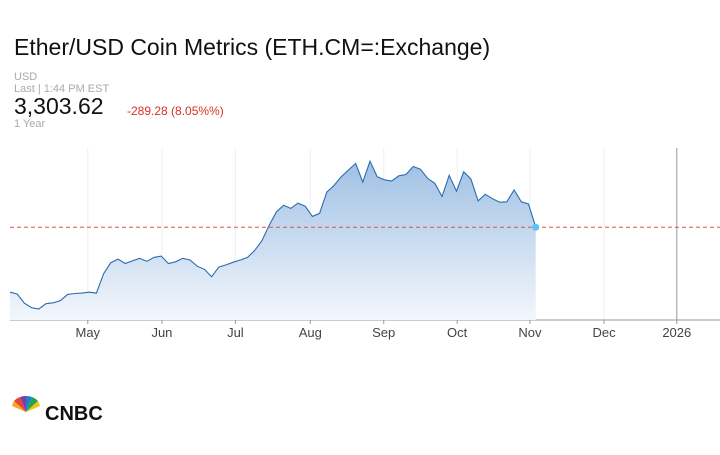 This screenshot has height=455, width=720. Describe the element at coordinates (59, 106) in the screenshot. I see `price: 3,303.62` at that location.